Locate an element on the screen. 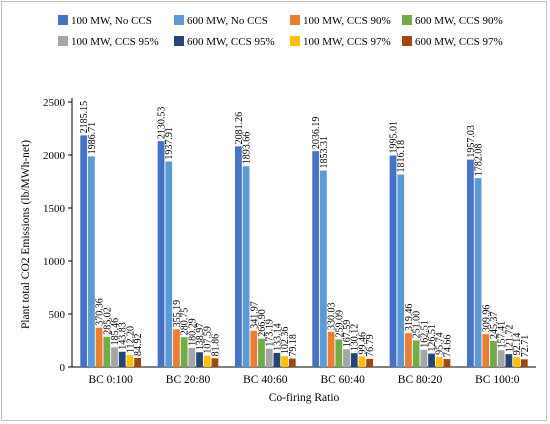 The height and width of the screenshot is (424, 550). data-label: 355.19 is located at coordinates (177, 314).